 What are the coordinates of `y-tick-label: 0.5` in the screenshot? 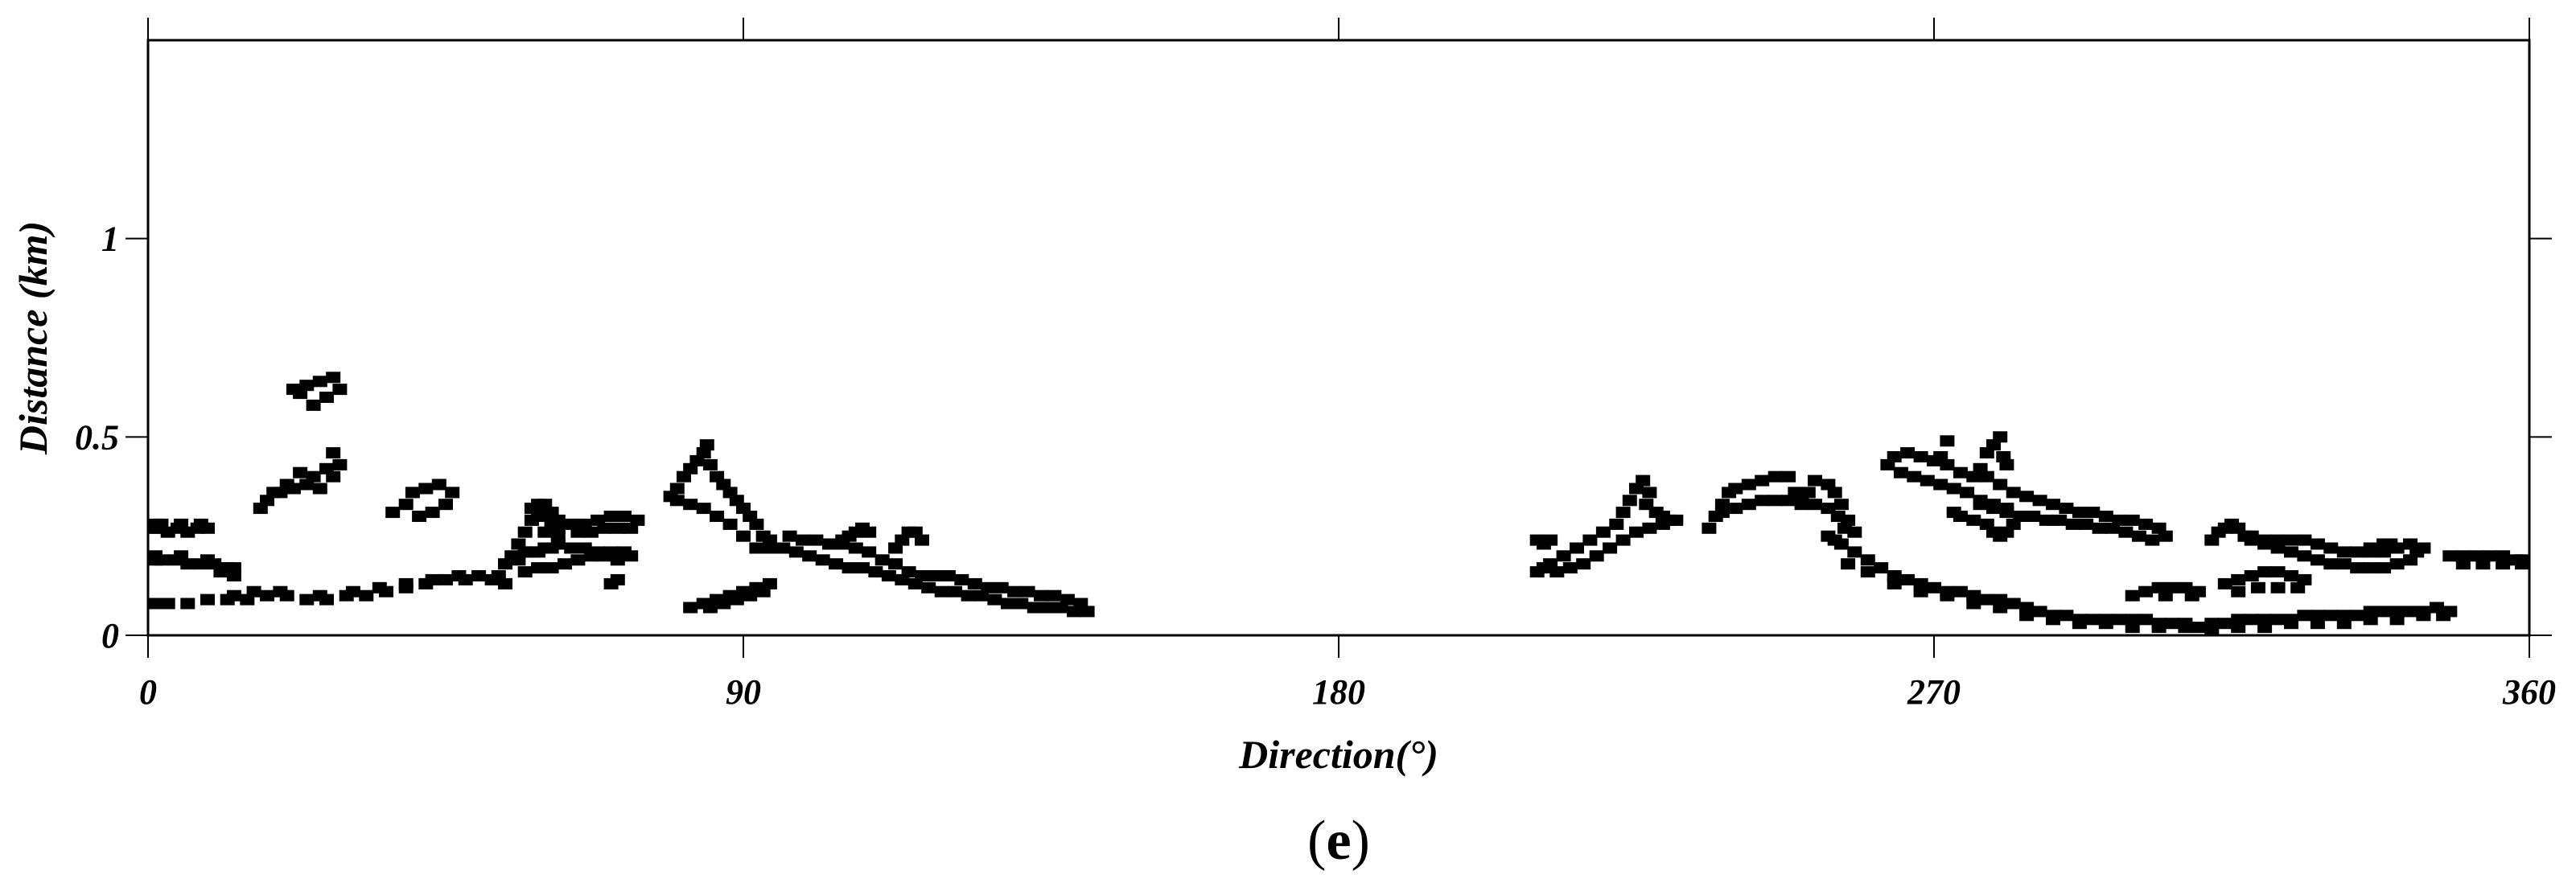 It's located at (97, 437).